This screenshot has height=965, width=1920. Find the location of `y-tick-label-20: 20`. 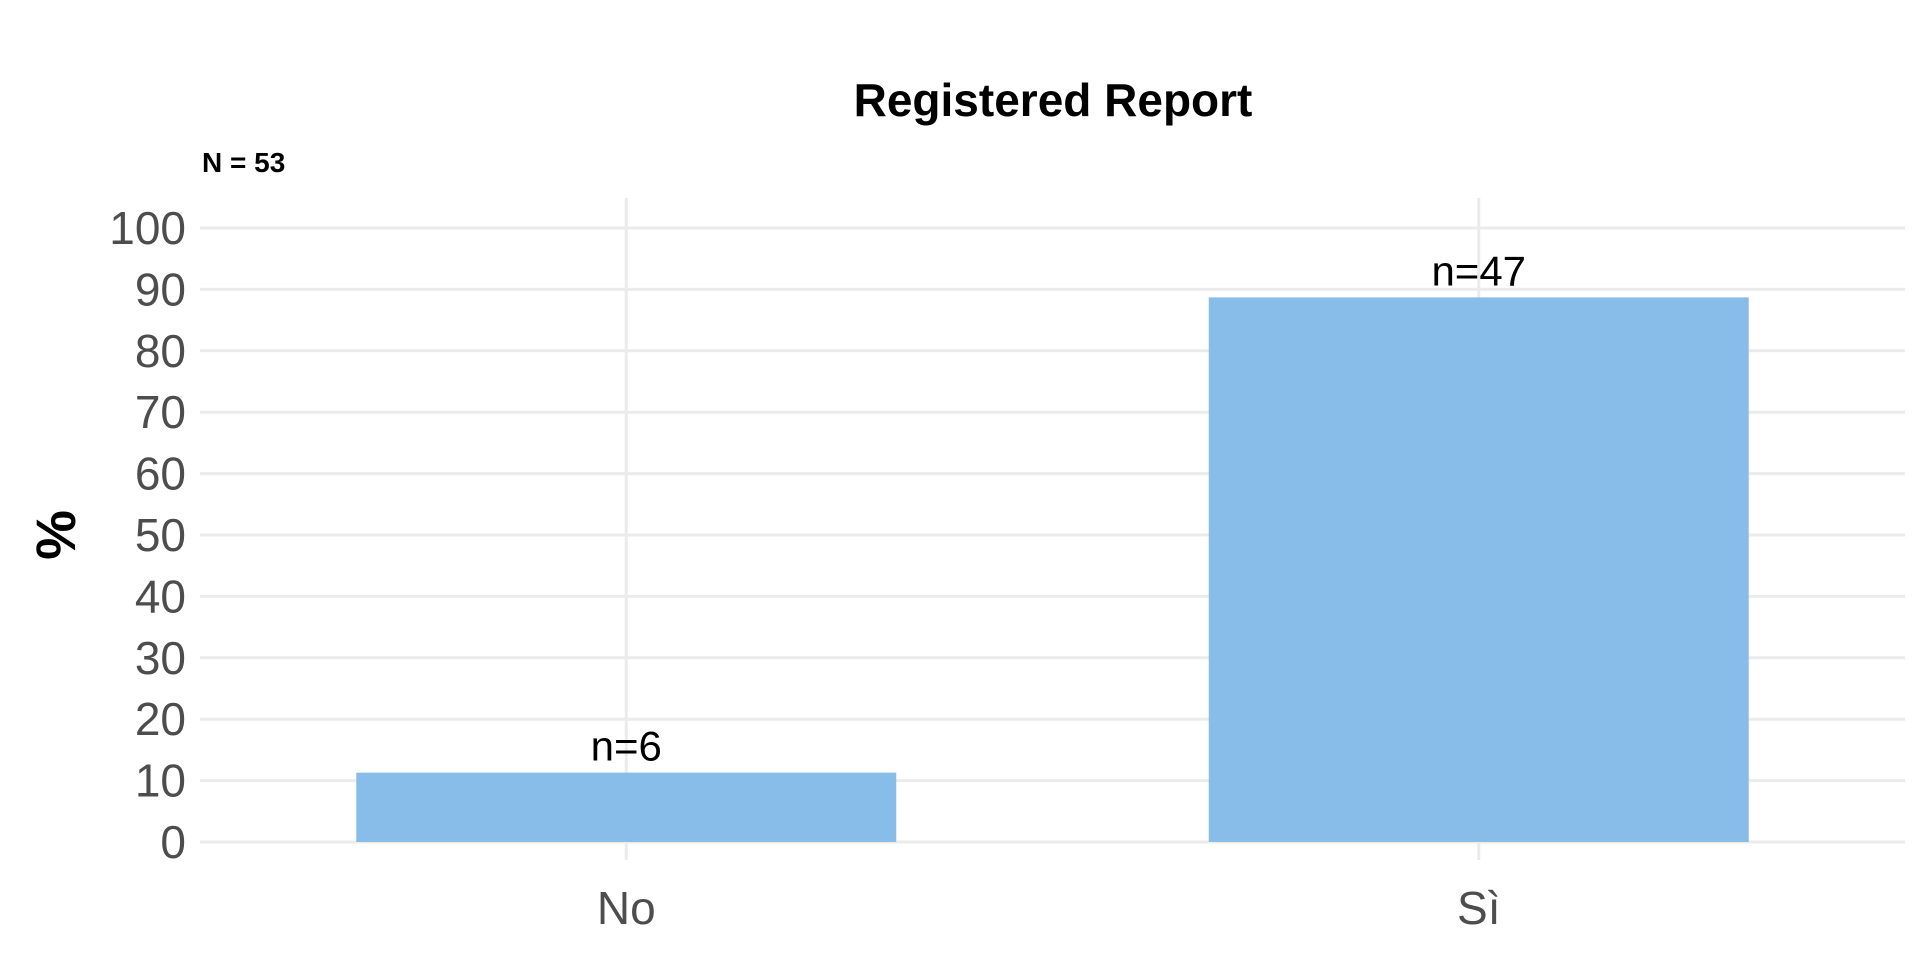

y-tick-label-20: 20 is located at coordinates (160, 719).